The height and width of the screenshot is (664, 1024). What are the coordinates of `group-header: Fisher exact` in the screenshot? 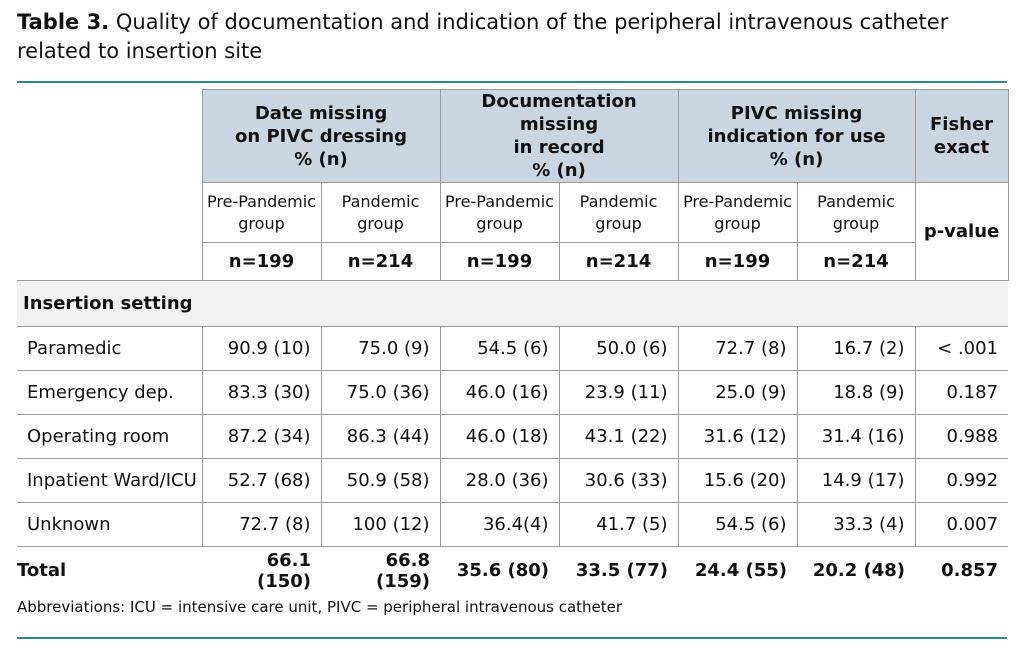 It's located at (961, 136).